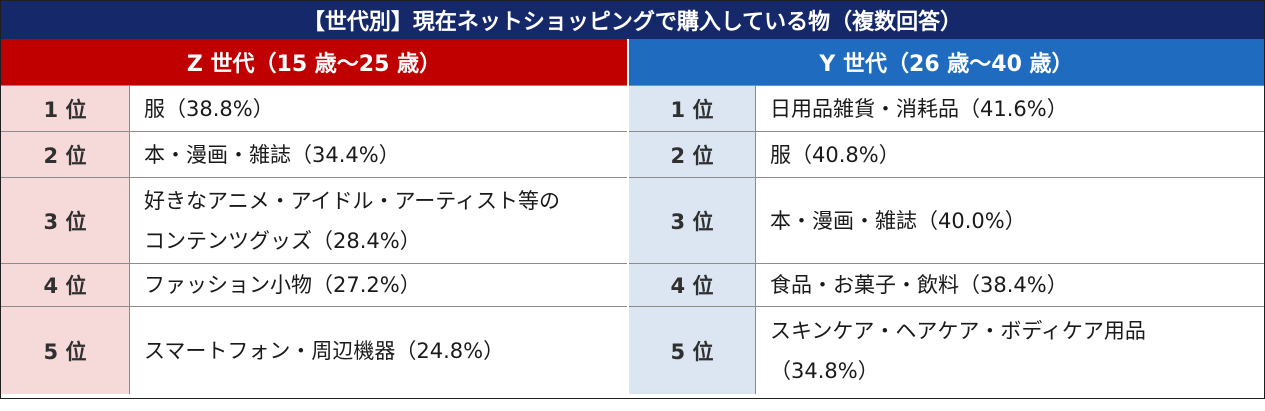  I want to click on table-row: 4 位 ファッション小物（27.2%）, so click(314, 284).